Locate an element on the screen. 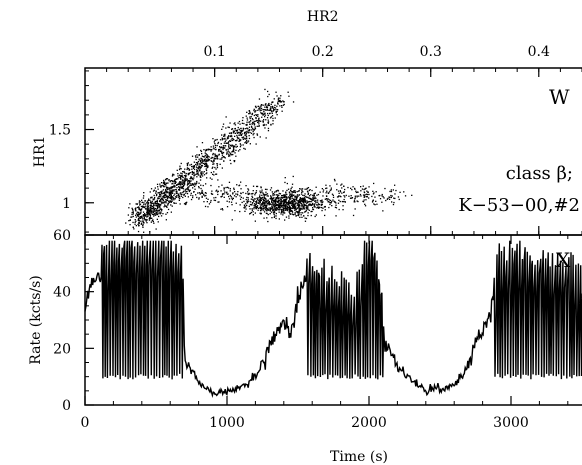 Image resolution: width=582 pixels, height=465 pixels. rate-tick-label: 20 is located at coordinates (62, 349).